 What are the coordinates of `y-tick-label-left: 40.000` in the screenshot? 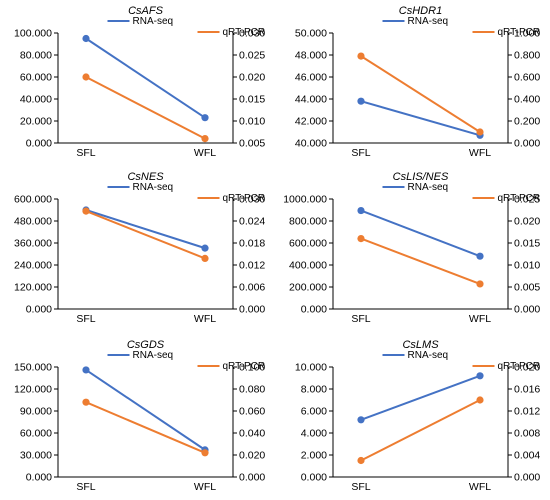 It's located at (311, 144).